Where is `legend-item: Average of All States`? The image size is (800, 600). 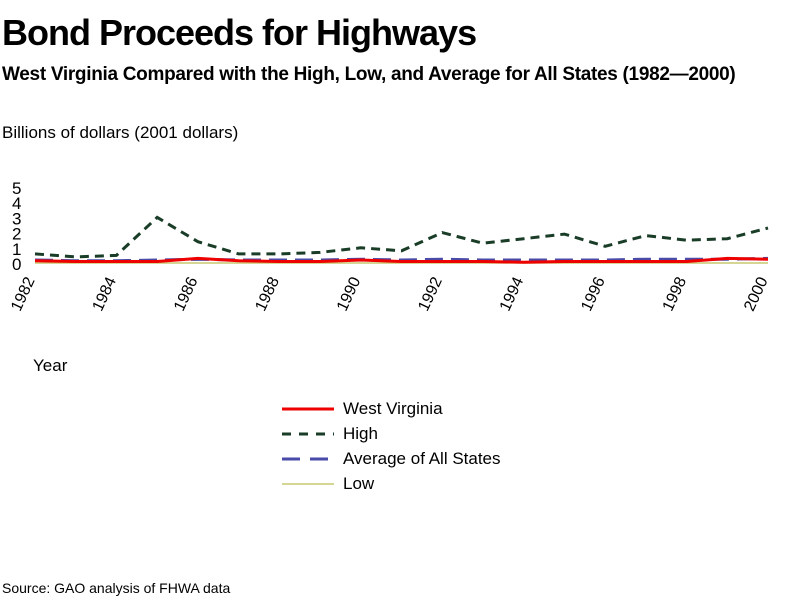 legend-item: Average of All States is located at coordinates (391, 458).